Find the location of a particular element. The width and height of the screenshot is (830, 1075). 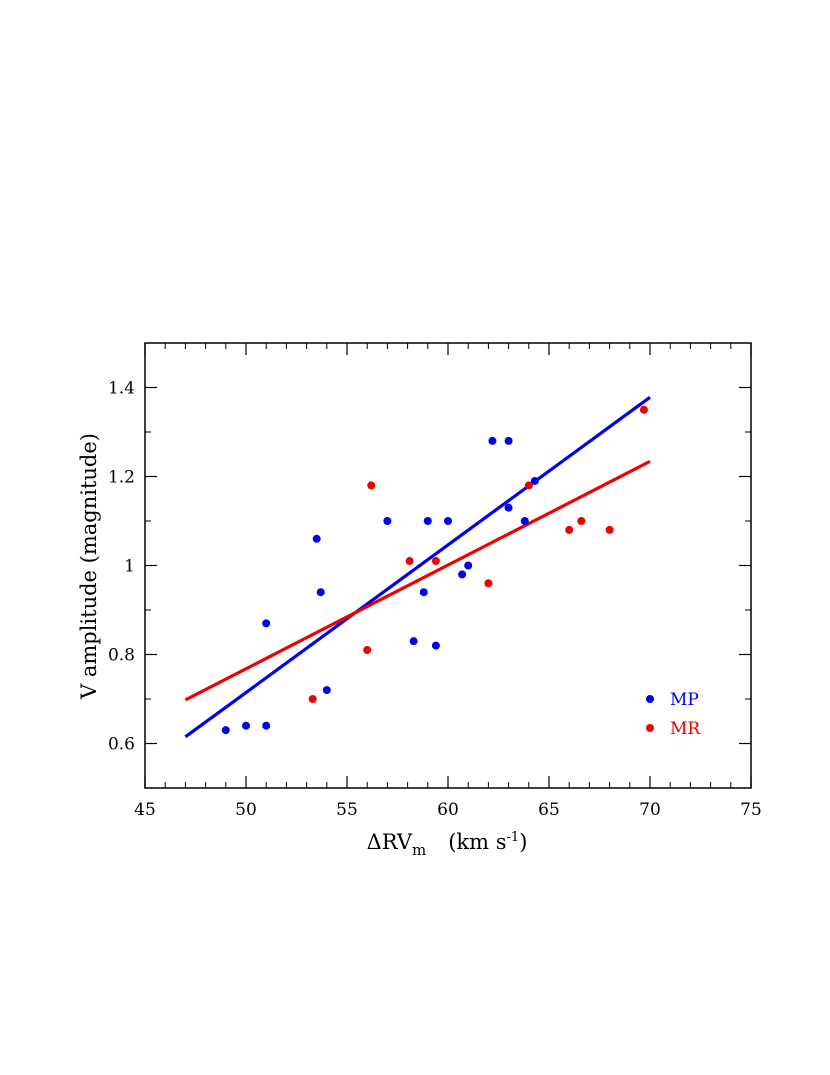

x-tick-label: 45 is located at coordinates (145, 810).